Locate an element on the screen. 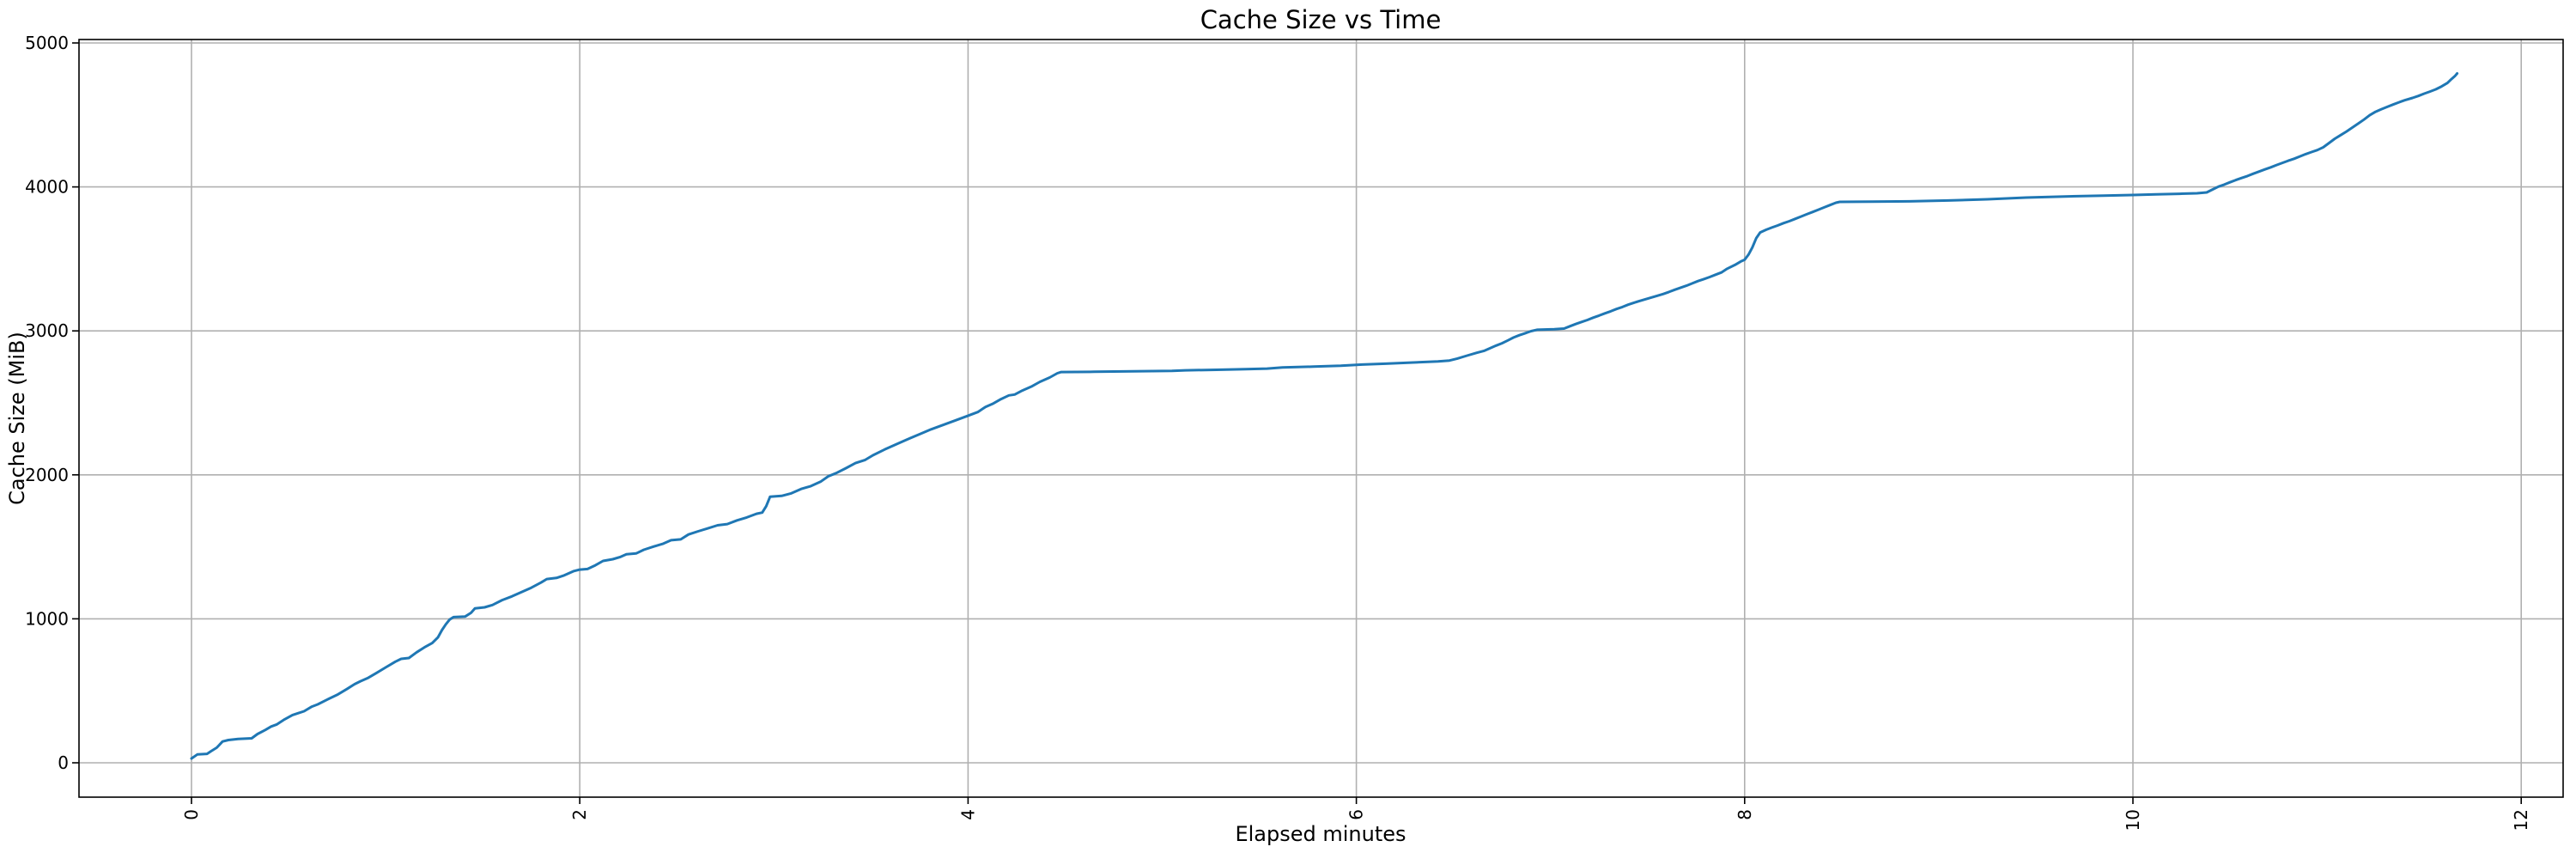  y-tick-label: 2000 is located at coordinates (47, 475).